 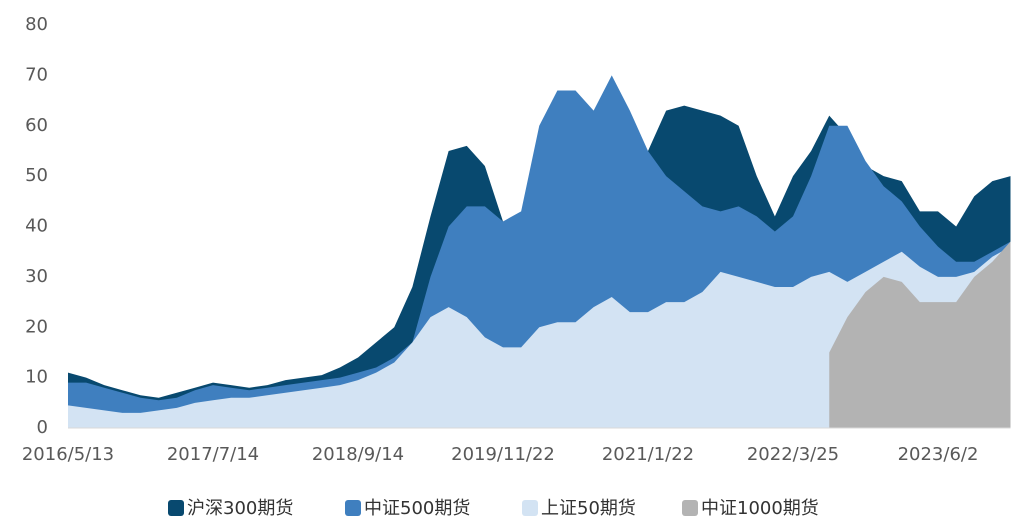 What do you see at coordinates (213, 454) in the screenshot?
I see `x-tick-label: 2017/7/14` at bounding box center [213, 454].